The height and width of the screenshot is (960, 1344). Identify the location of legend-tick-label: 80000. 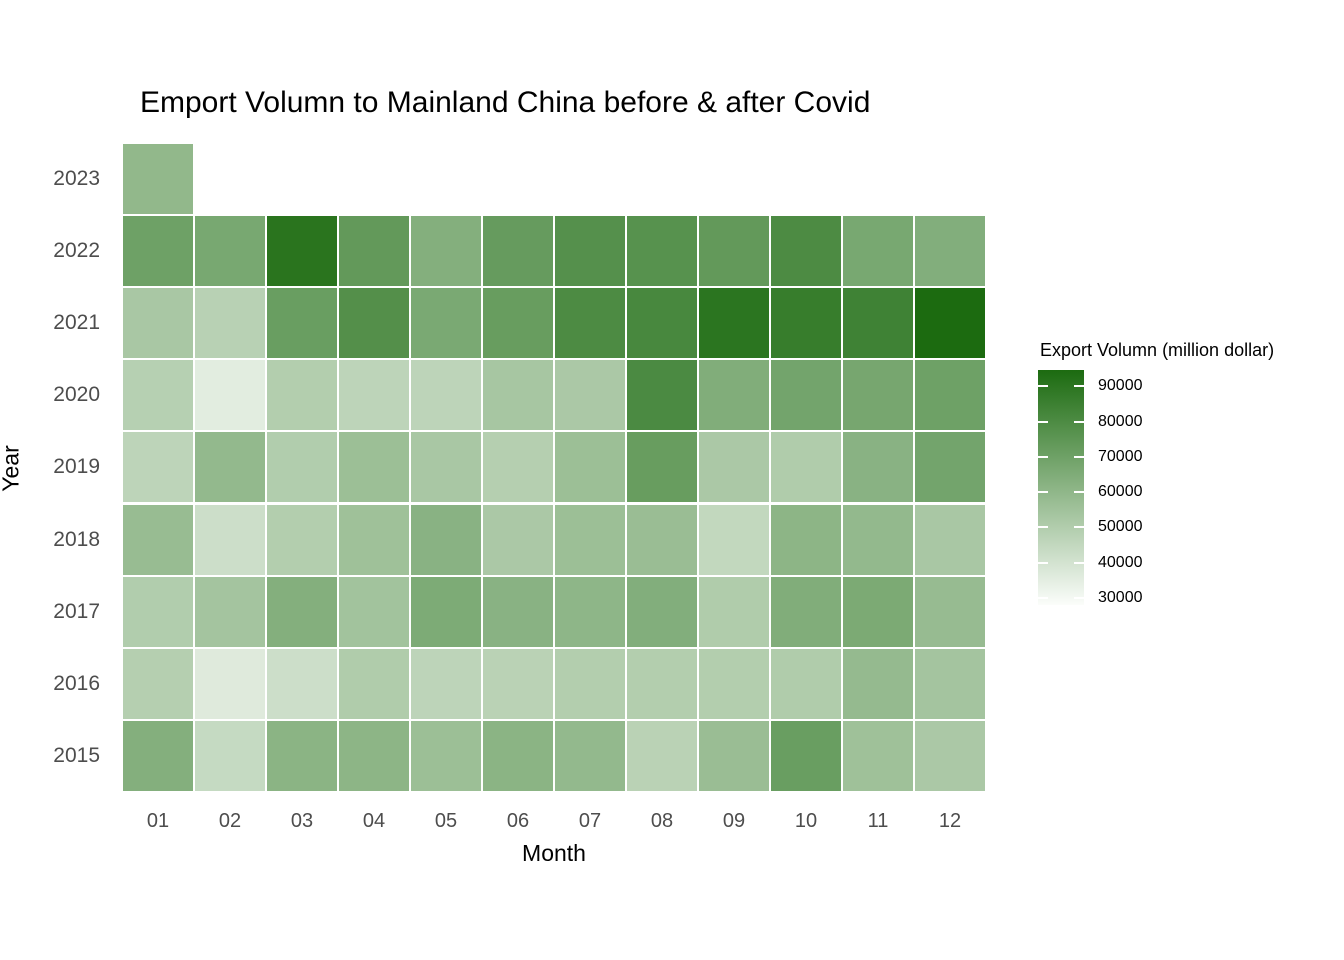
(1120, 421).